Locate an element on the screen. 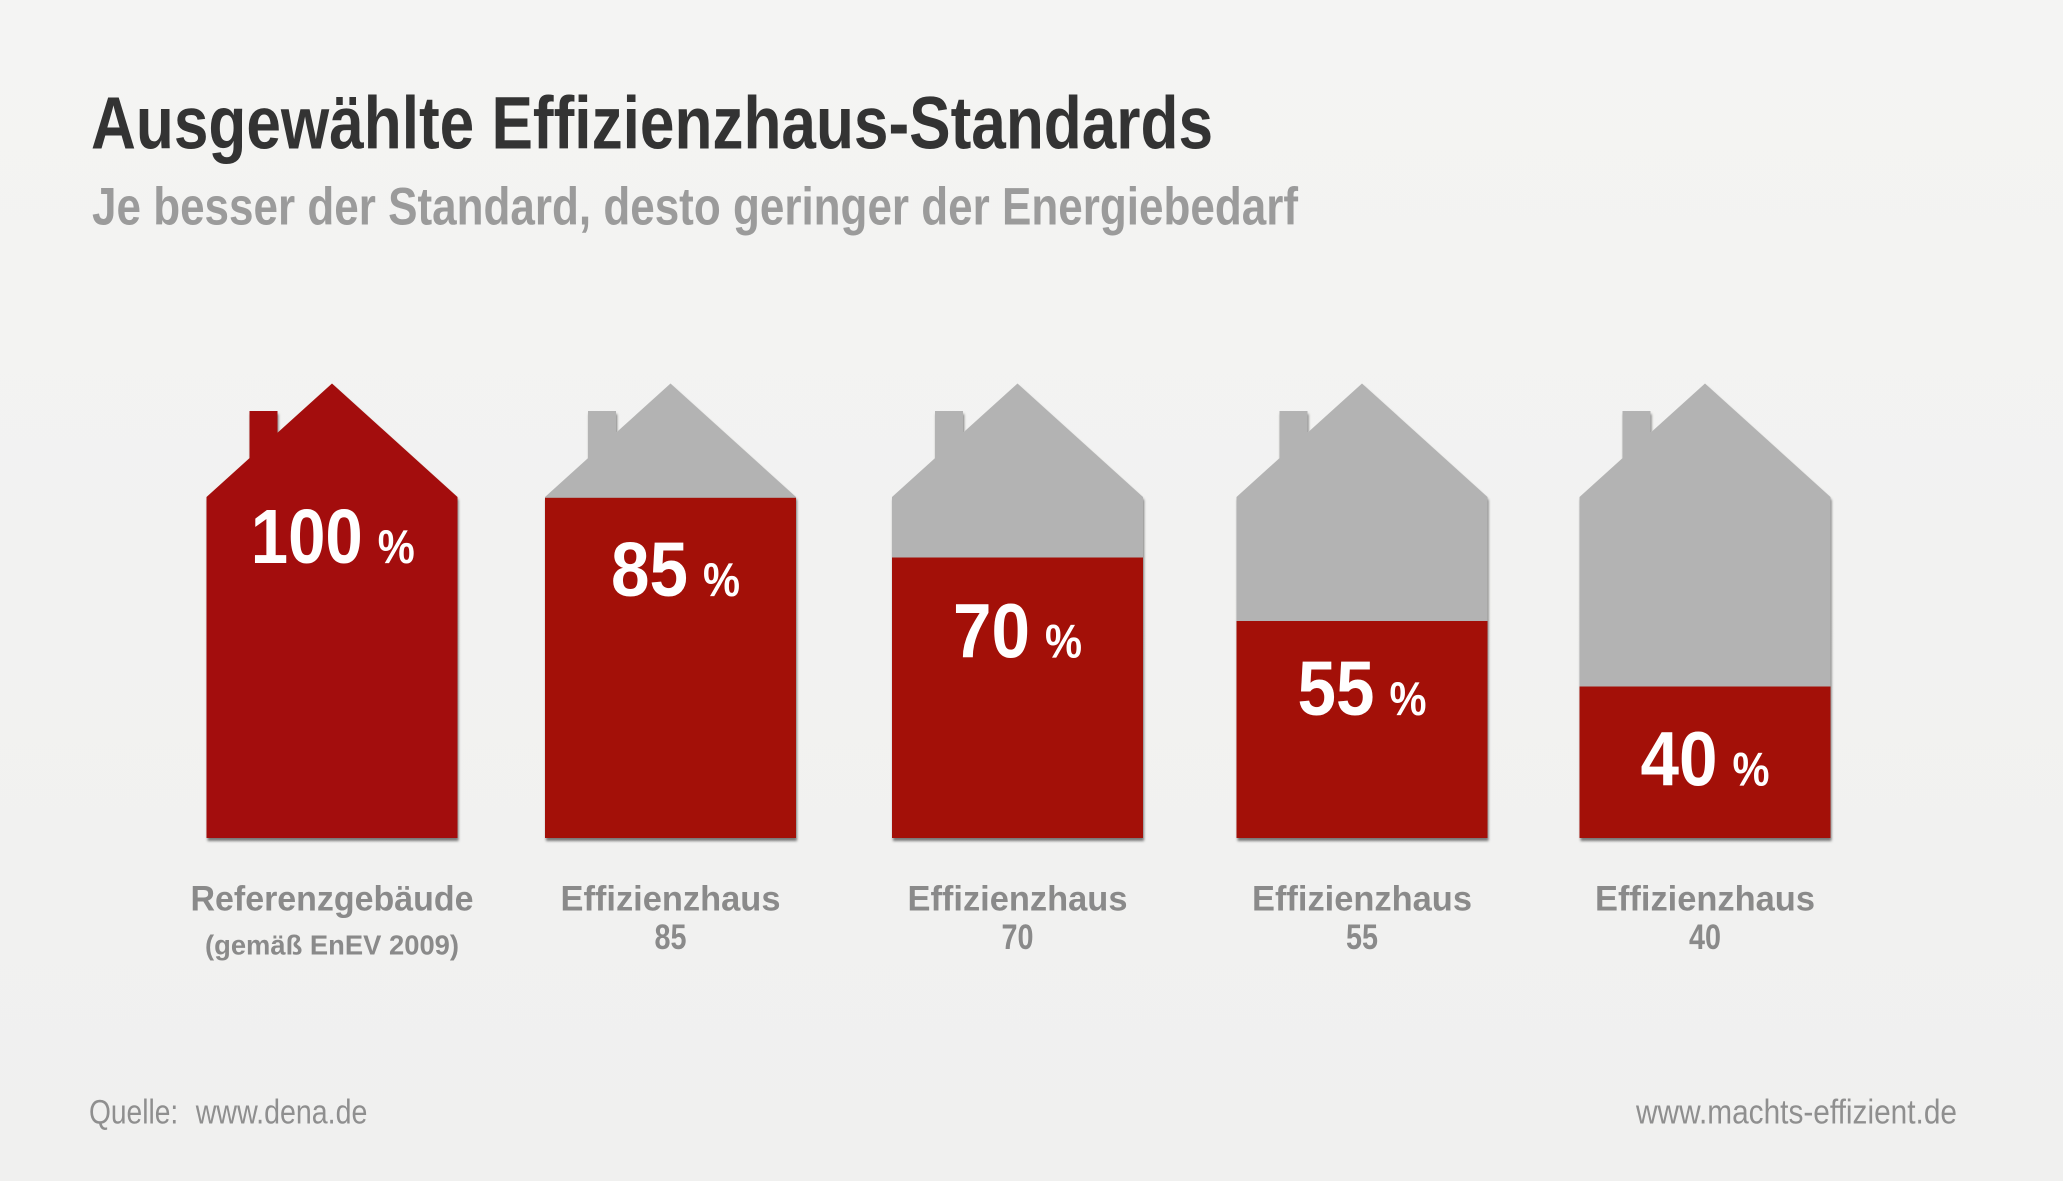 The width and height of the screenshot is (2063, 1181). svg-text:Ausgewählte Effizienzhaus-Stan: Ausgewählte Effizienzhaus-Standards is located at coordinates (652, 123).